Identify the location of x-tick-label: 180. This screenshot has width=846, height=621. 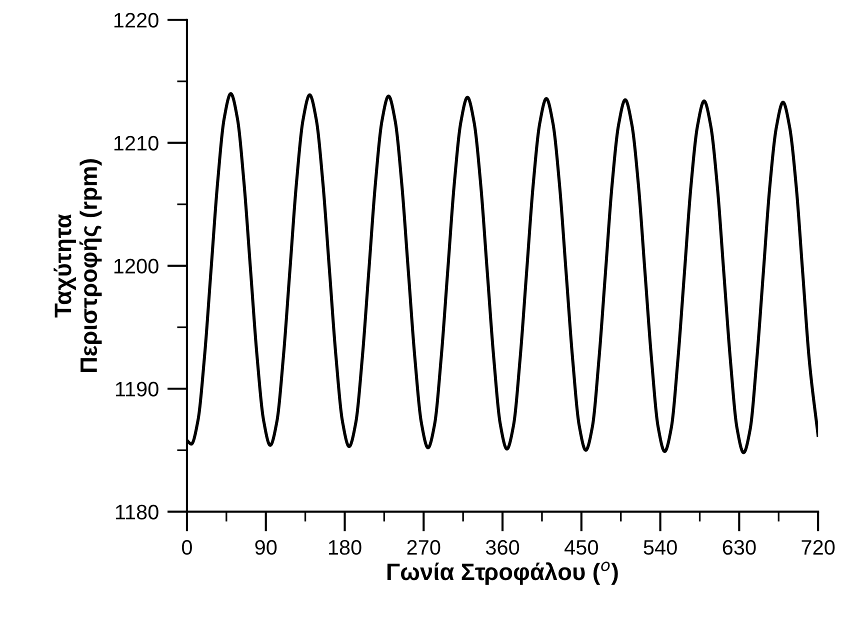
(345, 547).